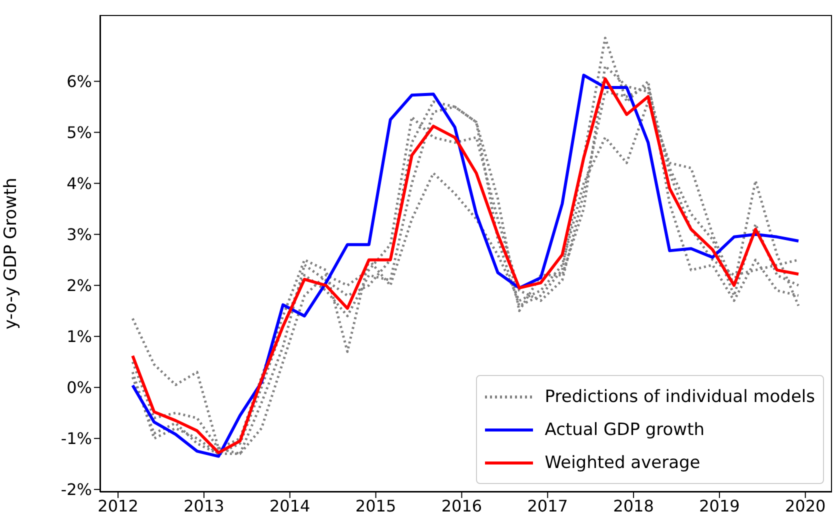  I want to click on y-tick-label: -2%, so click(76, 490).